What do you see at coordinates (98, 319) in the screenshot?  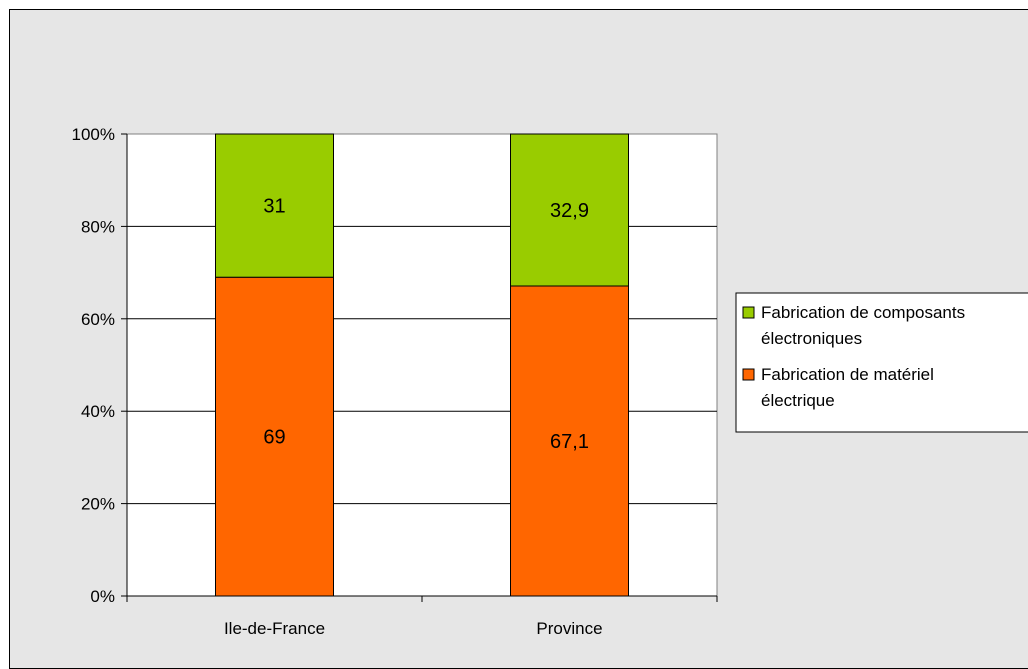 I see `y-tick-label: 60%` at bounding box center [98, 319].